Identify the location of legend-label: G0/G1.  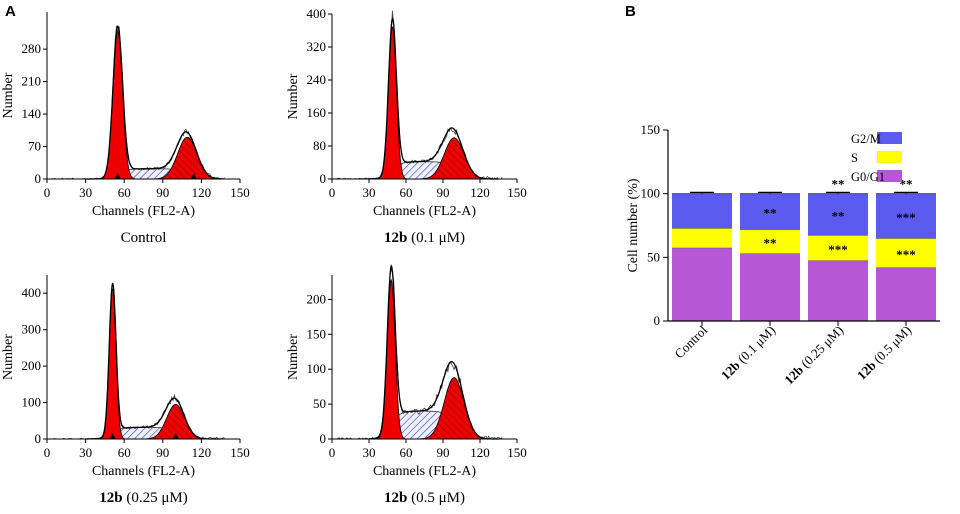
(868, 177).